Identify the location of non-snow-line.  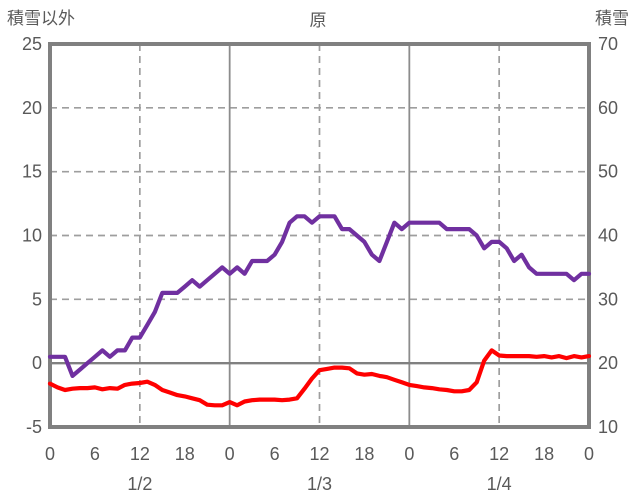
(319, 378).